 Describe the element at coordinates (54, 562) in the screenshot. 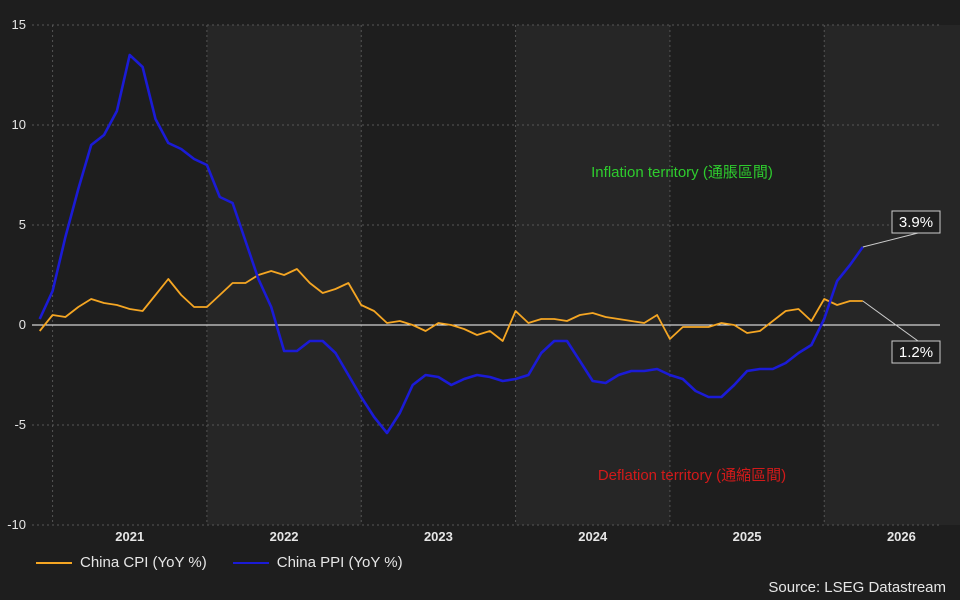

I see `legend-swatch-cpi` at that location.